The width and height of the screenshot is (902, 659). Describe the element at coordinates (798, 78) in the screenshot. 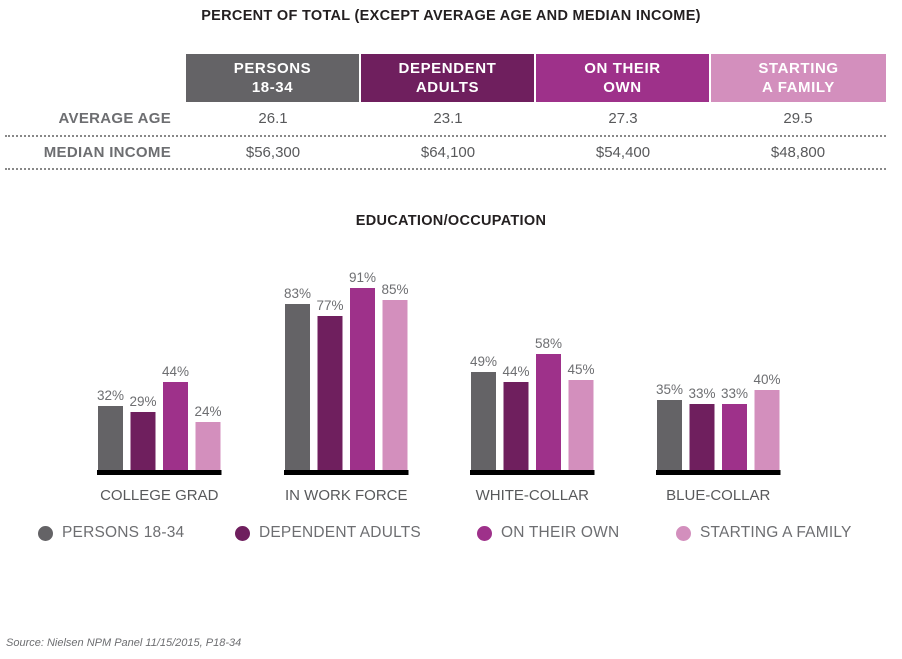

I see `header-starting-a-family: STARTING A FAMILY` at that location.